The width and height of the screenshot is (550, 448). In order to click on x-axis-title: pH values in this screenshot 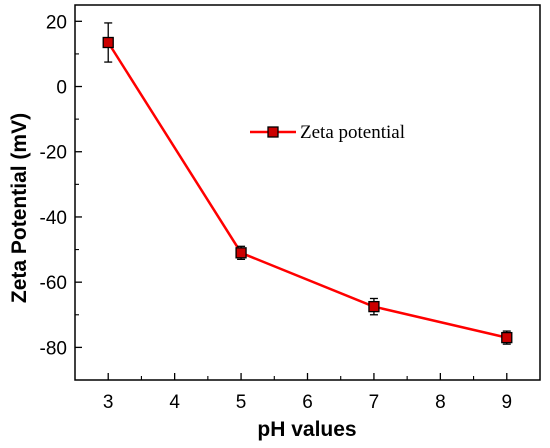, I will do `click(306, 429)`.